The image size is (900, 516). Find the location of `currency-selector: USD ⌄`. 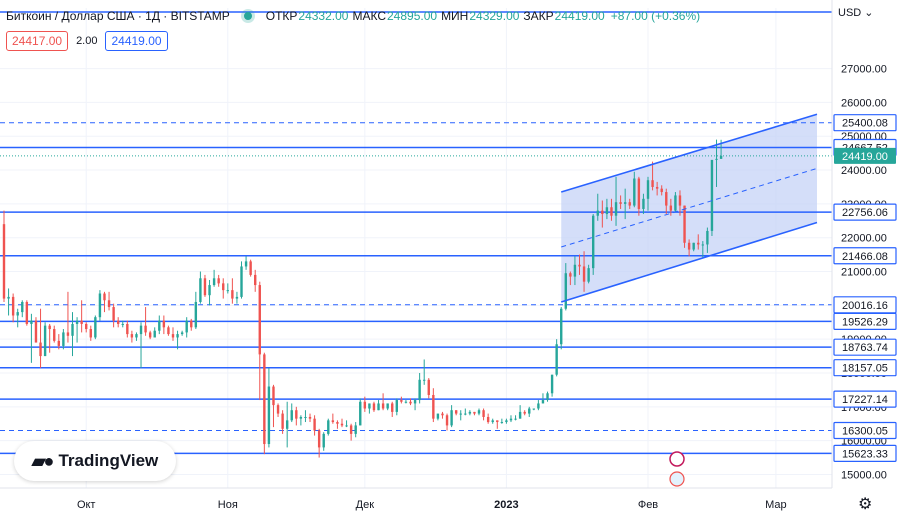

currency-selector: USD ⌄ is located at coordinates (856, 12).